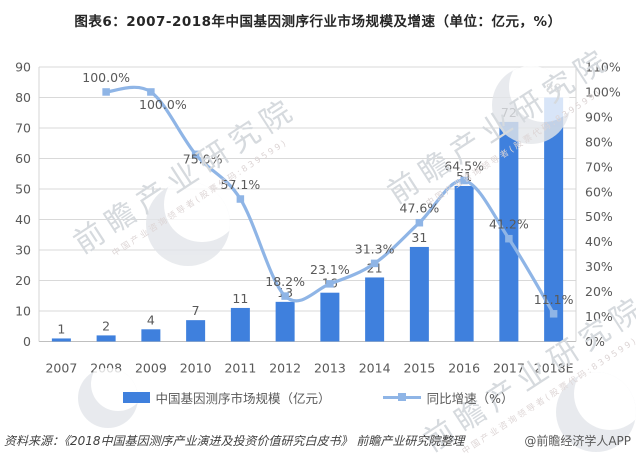 Image resolution: width=636 pixels, height=458 pixels. I want to click on x-axis-category-label: 2018E, so click(554, 368).